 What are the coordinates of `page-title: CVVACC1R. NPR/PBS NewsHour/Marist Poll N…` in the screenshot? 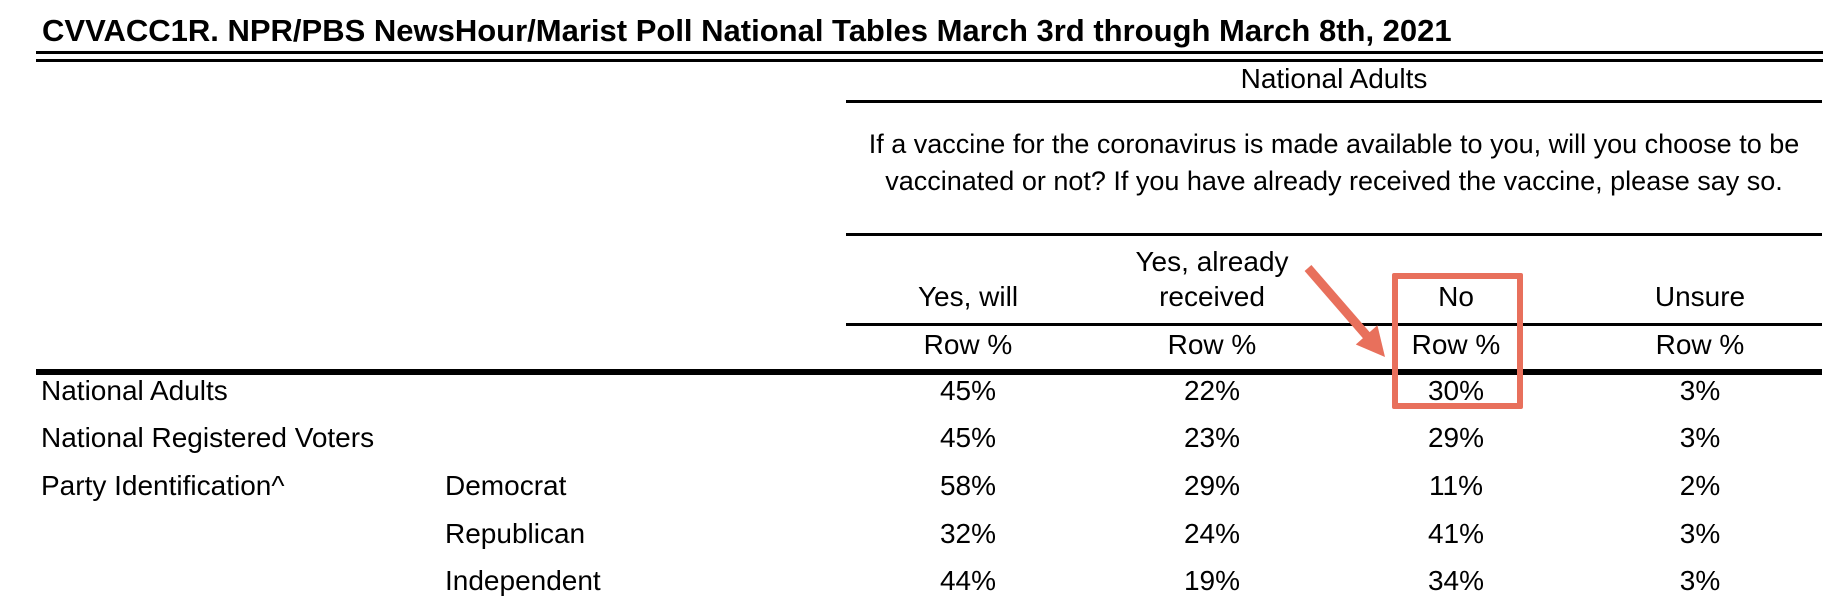 It's located at (747, 30).